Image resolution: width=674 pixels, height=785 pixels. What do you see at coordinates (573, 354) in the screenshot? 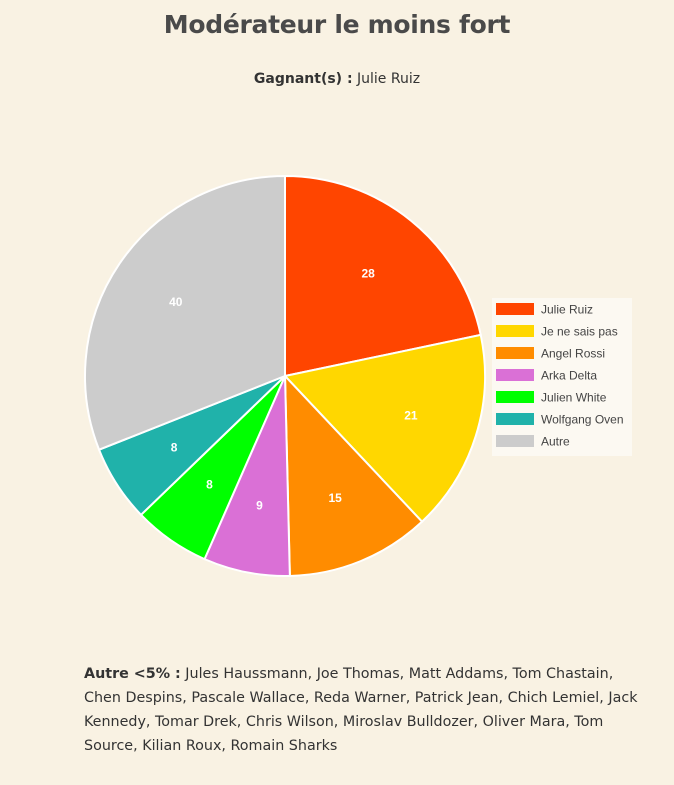
I see `legend-label: Angel Rossi` at bounding box center [573, 354].